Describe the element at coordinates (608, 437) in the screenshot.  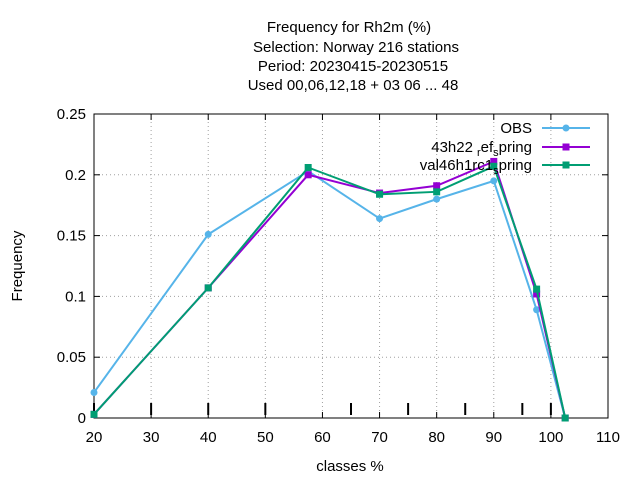
I see `x-tick-label: 110` at that location.